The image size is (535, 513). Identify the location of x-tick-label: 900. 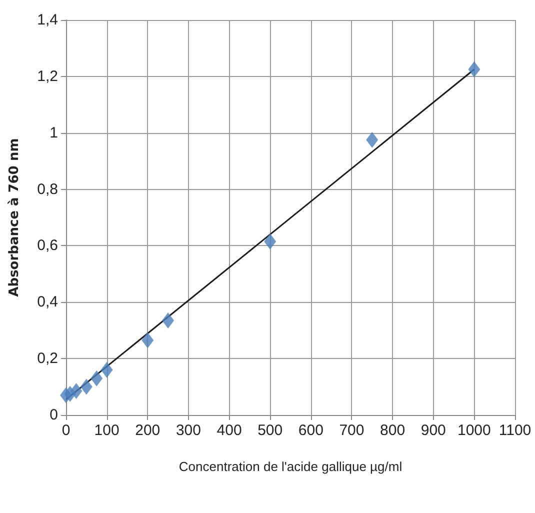
(433, 430).